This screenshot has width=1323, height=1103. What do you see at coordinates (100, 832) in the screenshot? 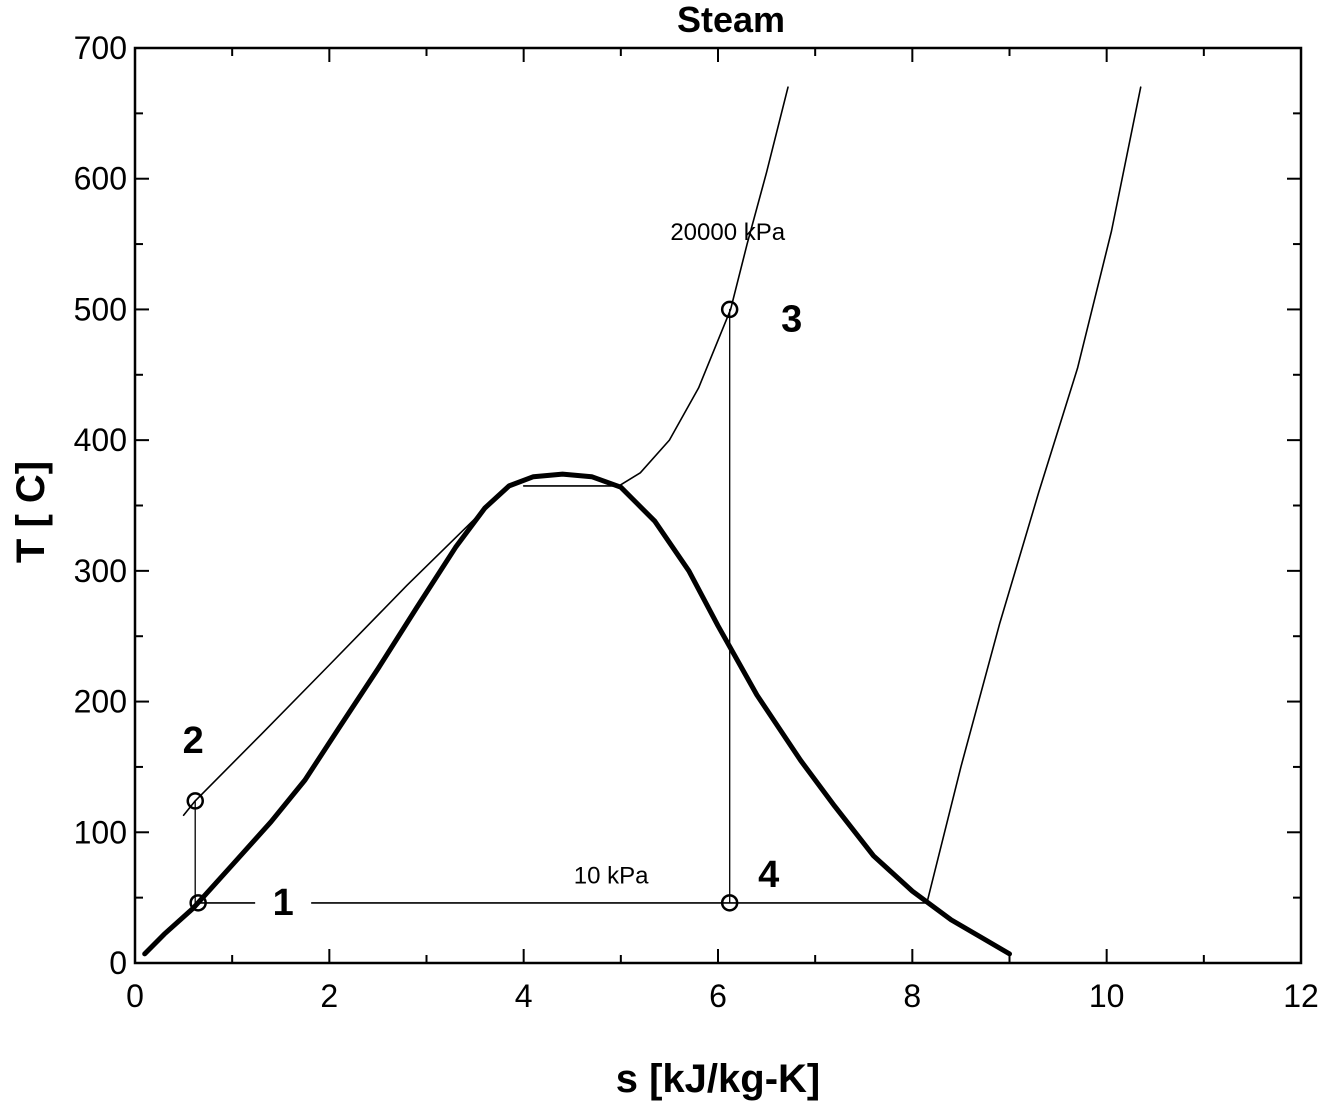
I see `y-tick-label: 100` at bounding box center [100, 832].